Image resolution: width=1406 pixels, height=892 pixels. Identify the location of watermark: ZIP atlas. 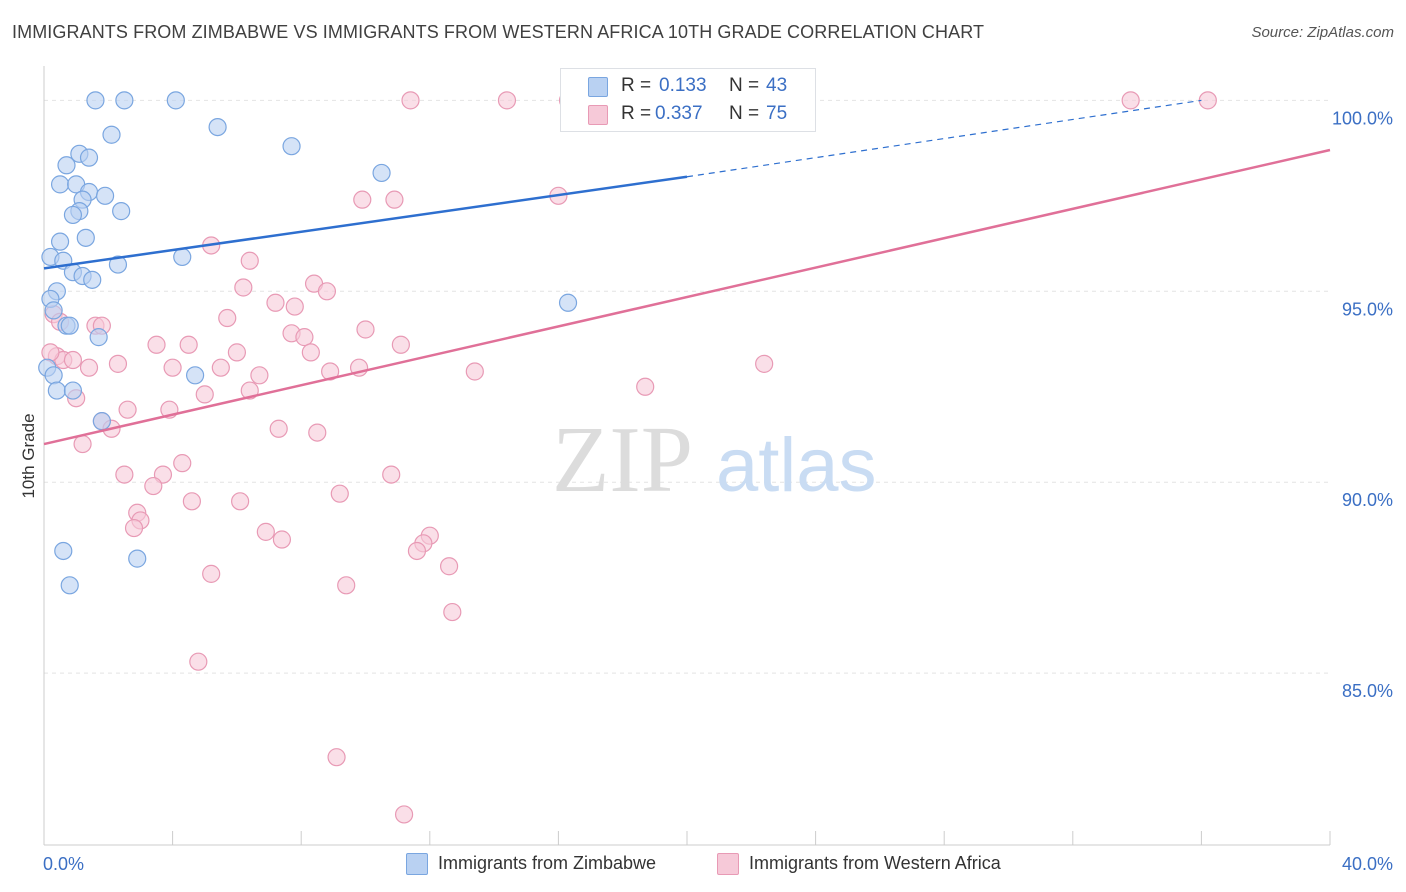
(714, 460).